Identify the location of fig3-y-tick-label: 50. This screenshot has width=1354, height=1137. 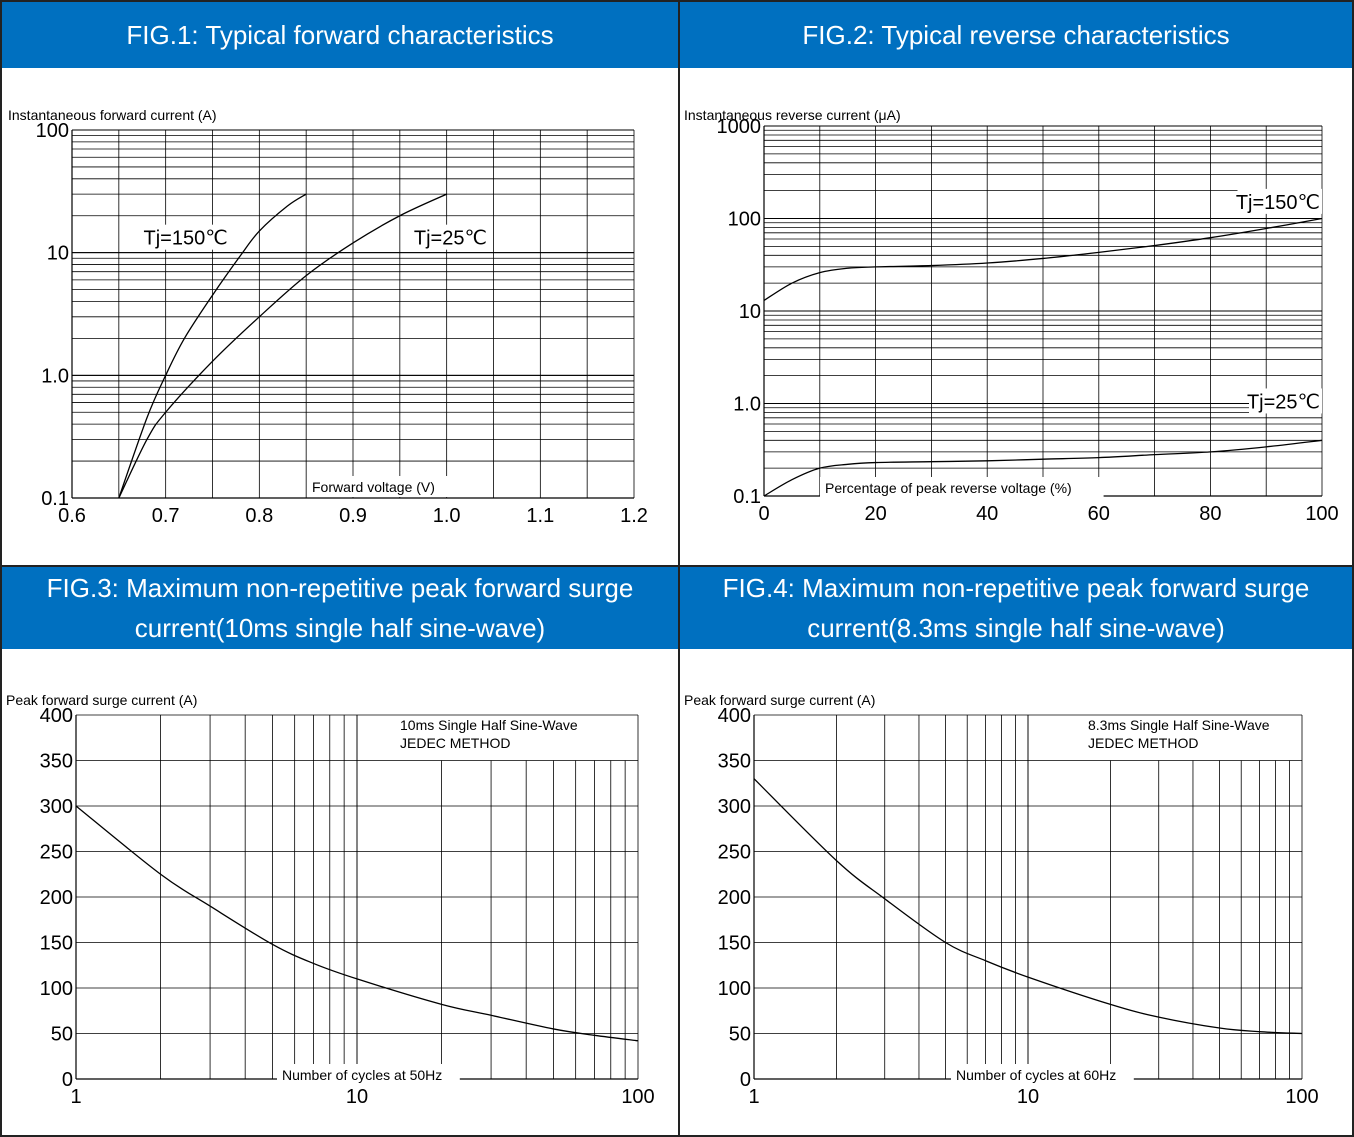
(62, 1035).